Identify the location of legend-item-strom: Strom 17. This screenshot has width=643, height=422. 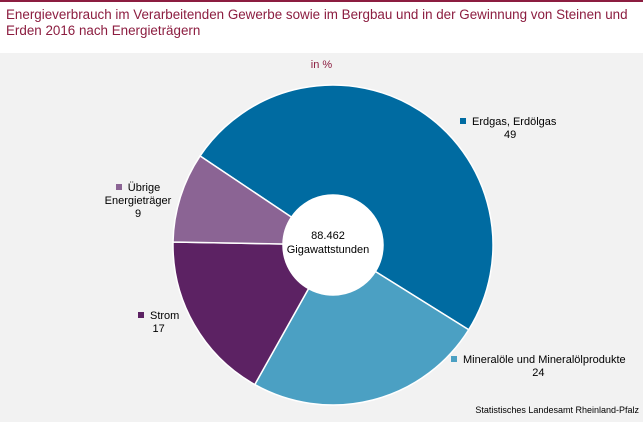
(158, 323).